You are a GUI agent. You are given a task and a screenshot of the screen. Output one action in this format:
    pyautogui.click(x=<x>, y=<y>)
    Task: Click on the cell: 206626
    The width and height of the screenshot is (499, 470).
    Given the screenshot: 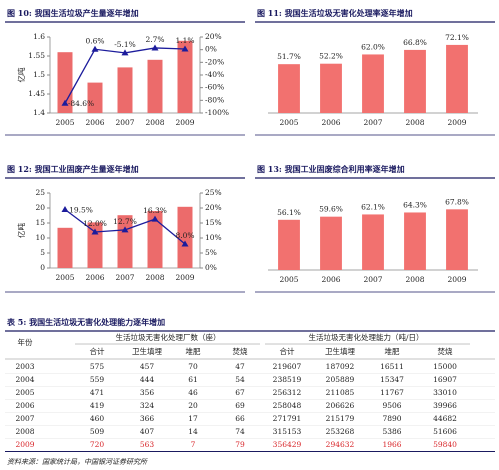 What is the action you would take?
    pyautogui.click(x=340, y=405)
    